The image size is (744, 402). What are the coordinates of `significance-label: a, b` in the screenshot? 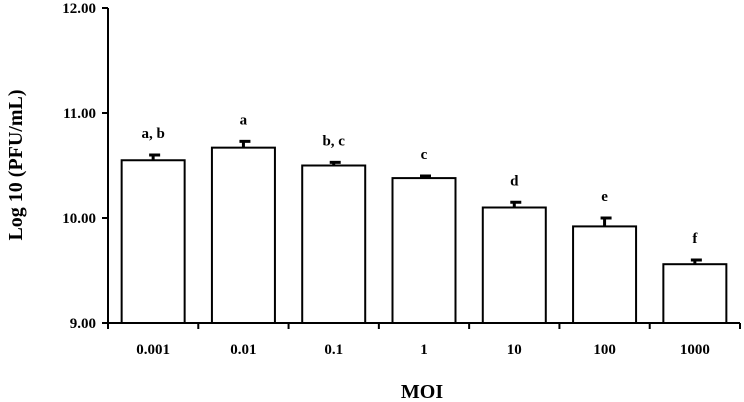 It's located at (152, 134).